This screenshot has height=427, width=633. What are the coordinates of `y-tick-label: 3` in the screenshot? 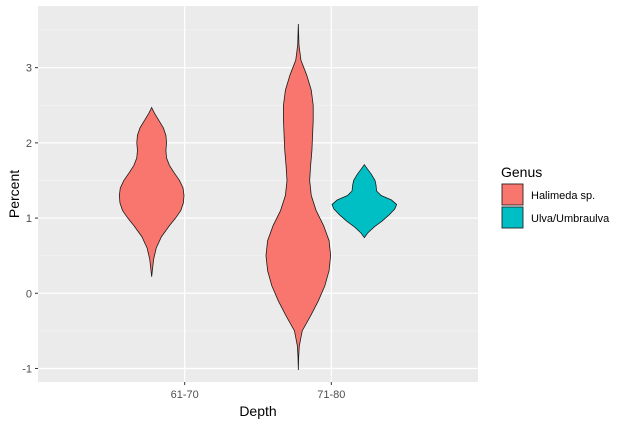 It's located at (29, 69).